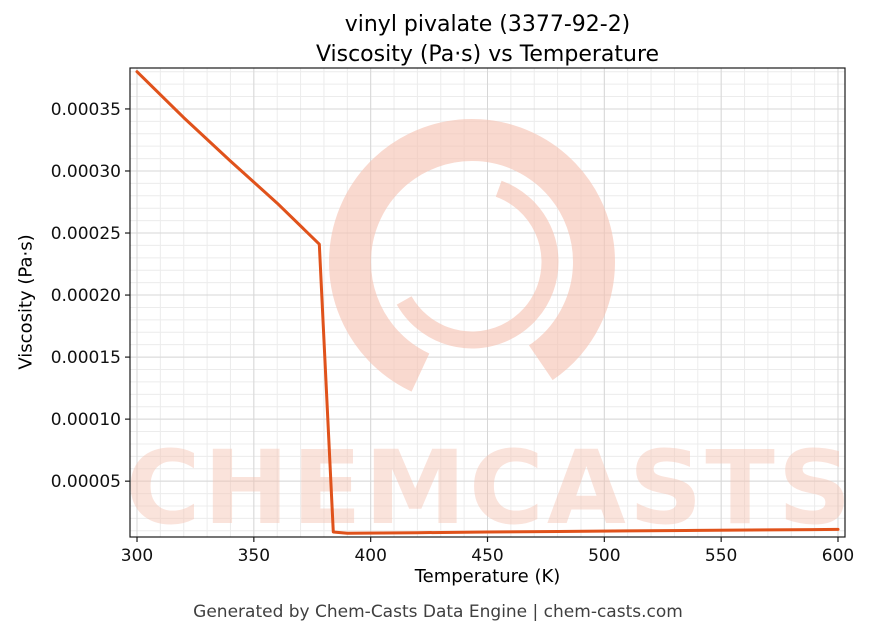  Describe the element at coordinates (487, 576) in the screenshot. I see `x-axis-label: Temperature (K)` at that location.